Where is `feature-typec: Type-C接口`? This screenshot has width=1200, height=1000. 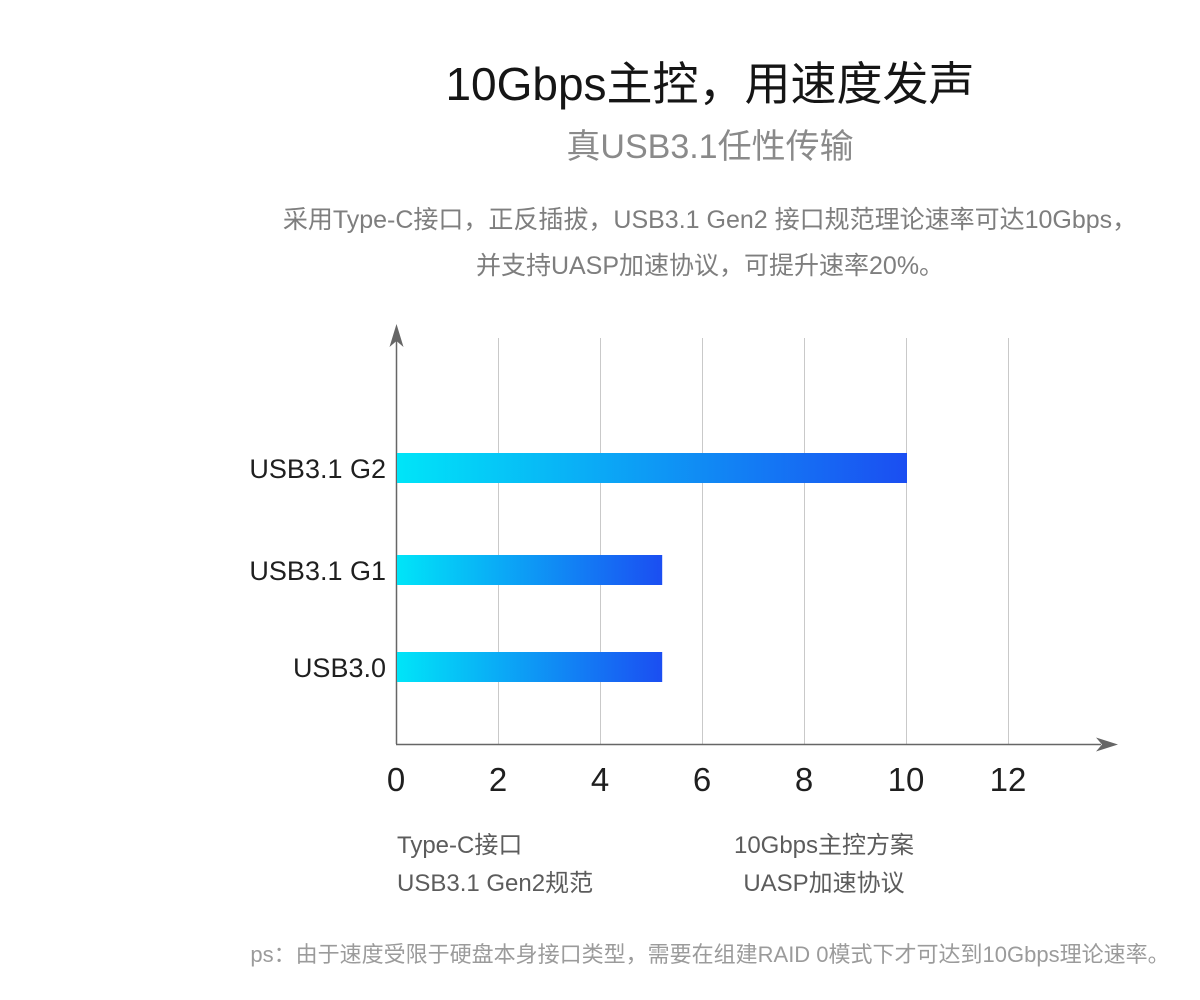
feature-typec: Type-C接口 is located at coordinates (460, 845).